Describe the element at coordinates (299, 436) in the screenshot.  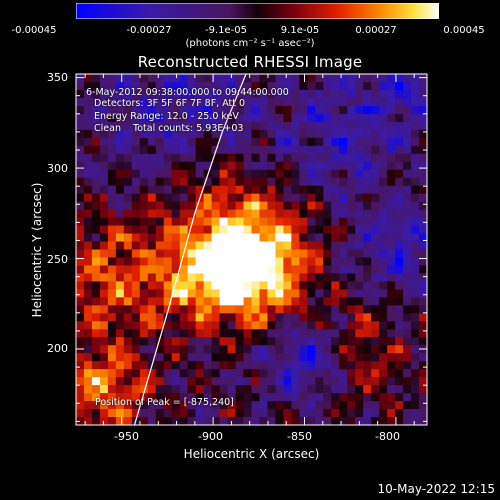
I see `x-tick-label: -850` at that location.